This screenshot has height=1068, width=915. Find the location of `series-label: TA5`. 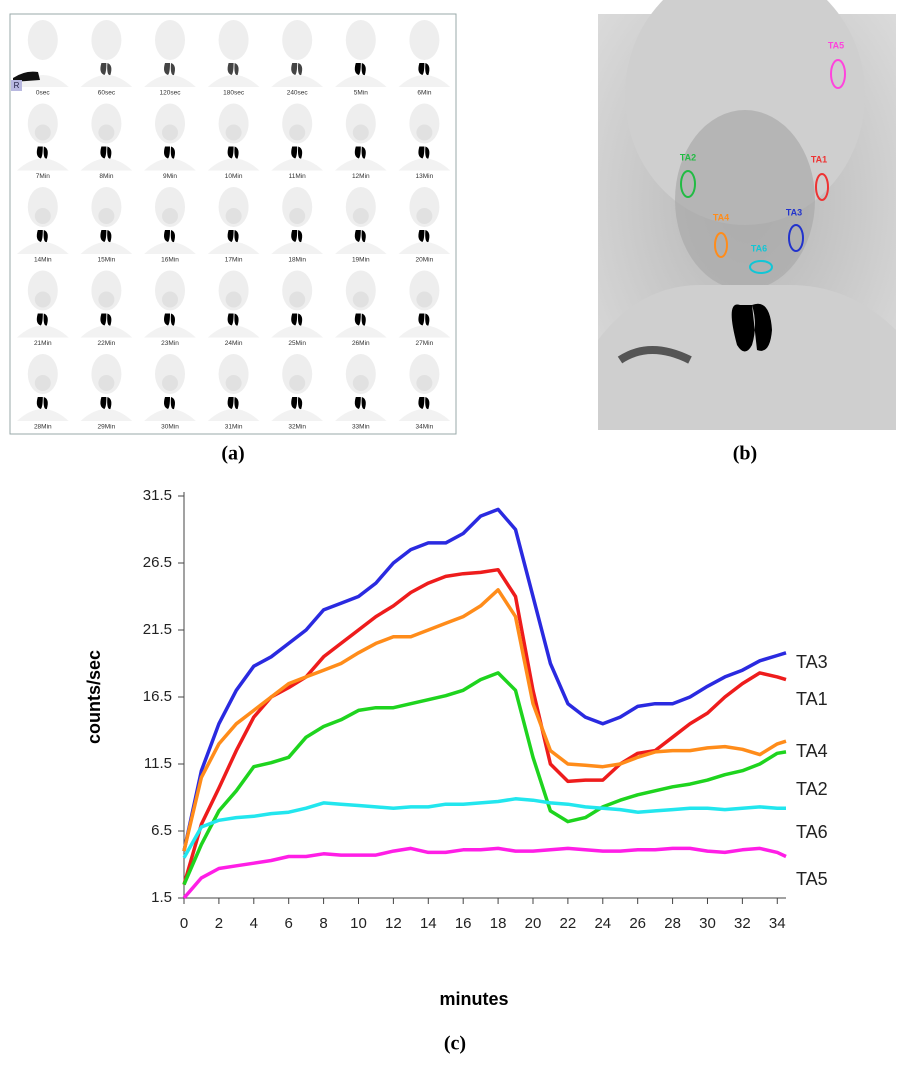

series-label: TA5 is located at coordinates (812, 879).